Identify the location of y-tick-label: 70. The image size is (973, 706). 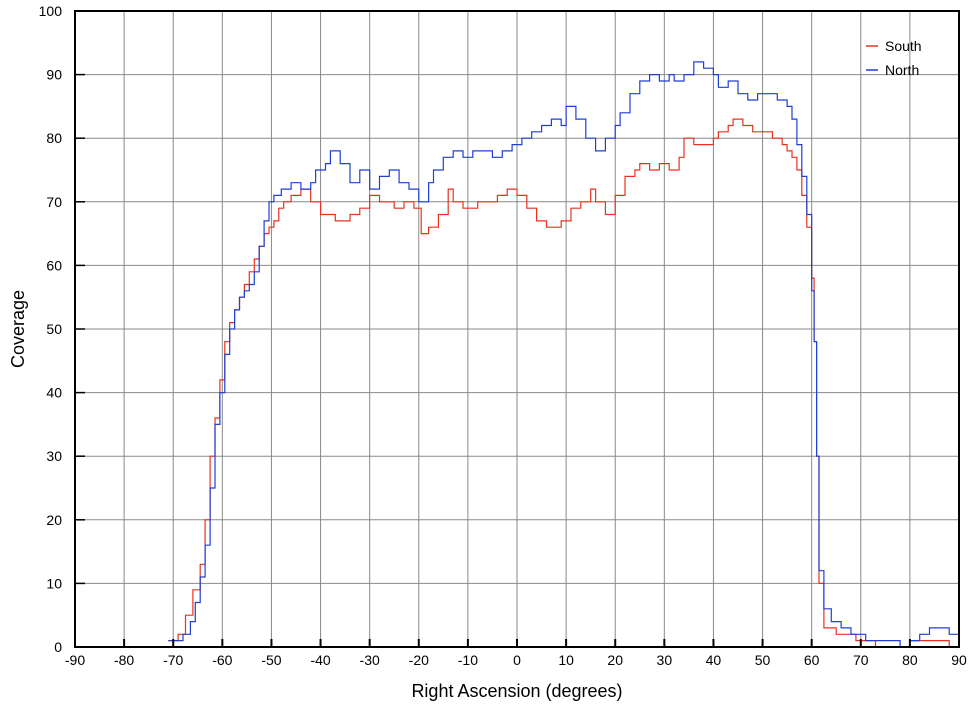
(54, 202).